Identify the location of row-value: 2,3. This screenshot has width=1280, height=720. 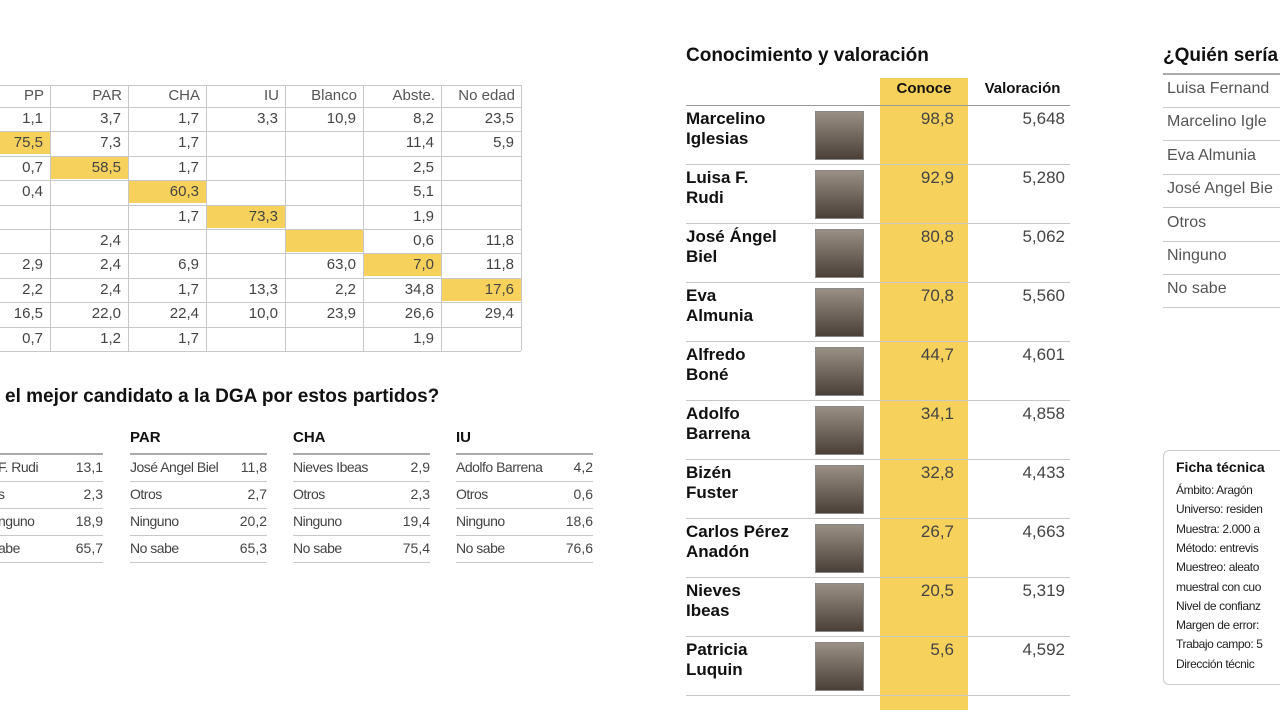
(420, 494).